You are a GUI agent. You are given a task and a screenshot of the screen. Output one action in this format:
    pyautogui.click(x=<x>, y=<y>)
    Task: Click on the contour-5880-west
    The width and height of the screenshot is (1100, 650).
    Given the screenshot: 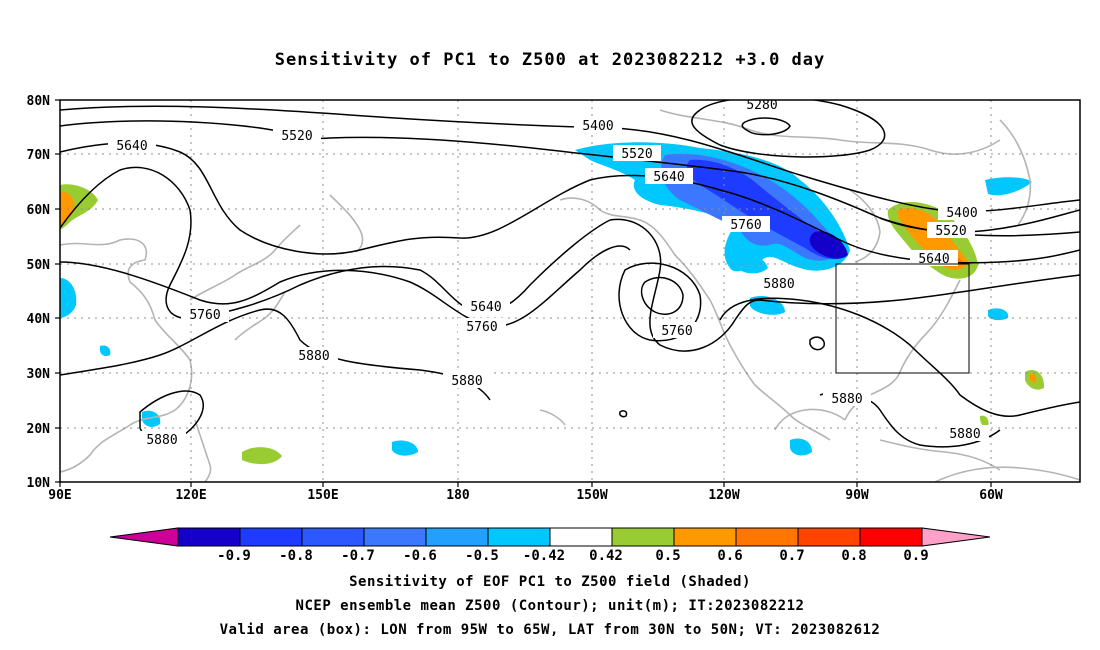 What is the action you would take?
    pyautogui.click(x=275, y=354)
    